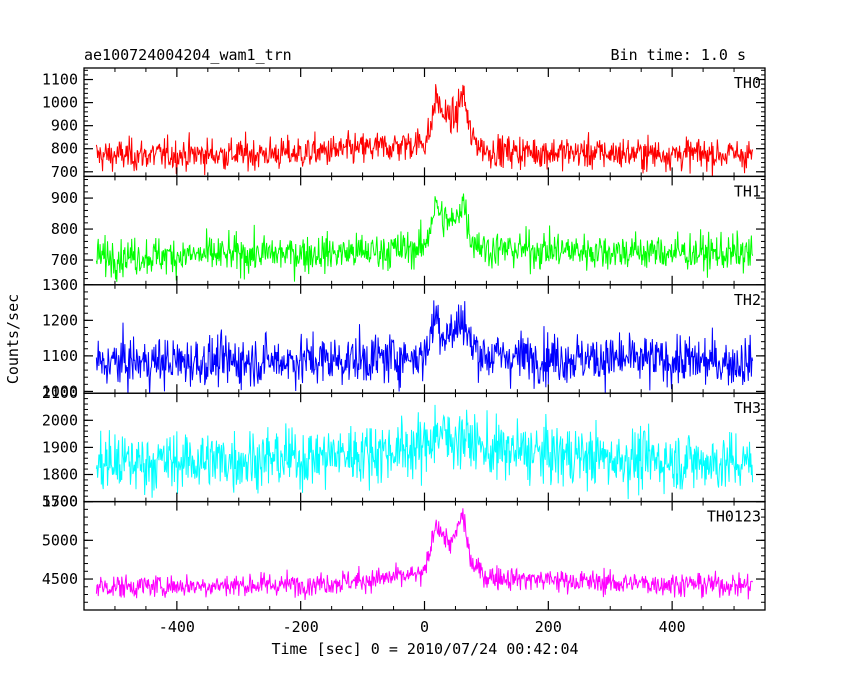  What do you see at coordinates (60, 540) in the screenshot?
I see `y-tick-label: 5000` at bounding box center [60, 540].